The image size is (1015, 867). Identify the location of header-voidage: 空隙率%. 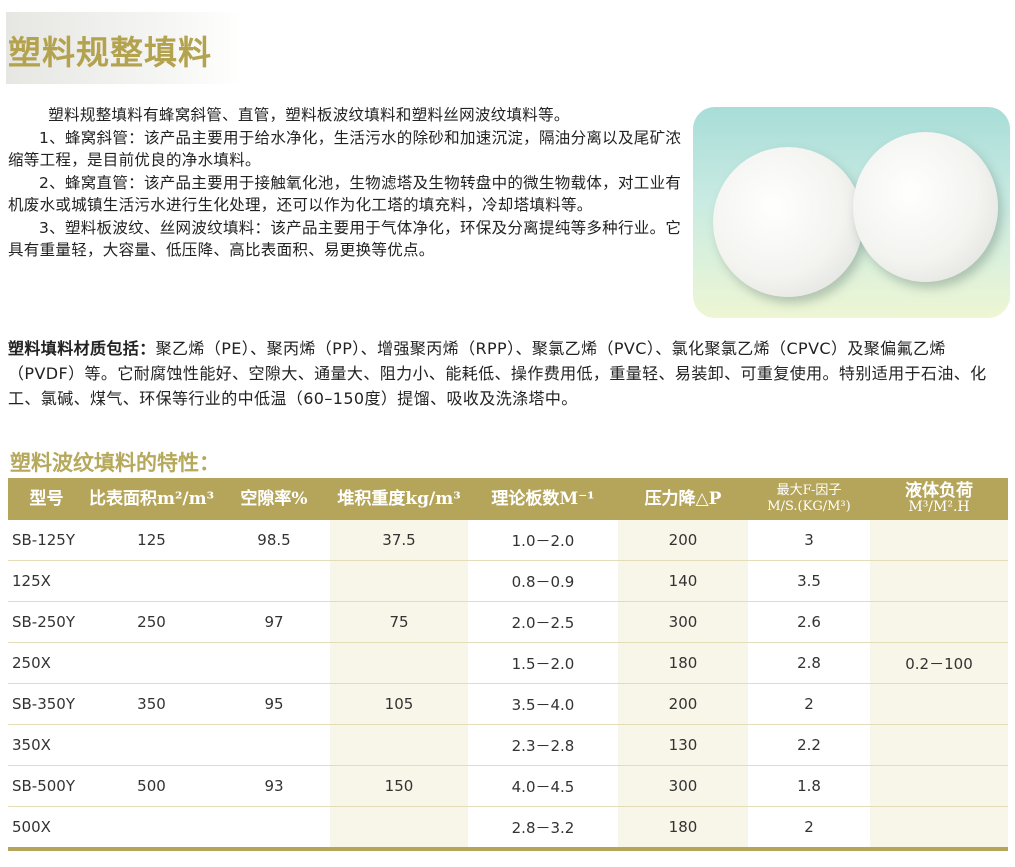
(274, 499).